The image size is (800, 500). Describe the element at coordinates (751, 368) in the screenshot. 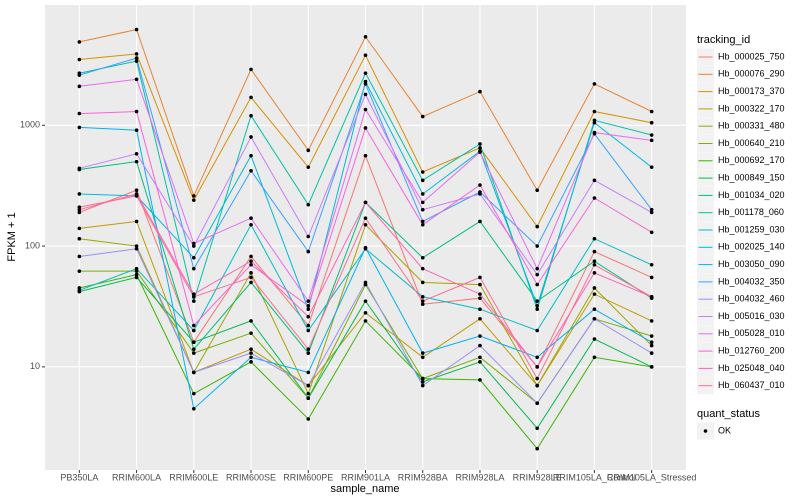

I see `legend-label: Hb_025048_040` at that location.